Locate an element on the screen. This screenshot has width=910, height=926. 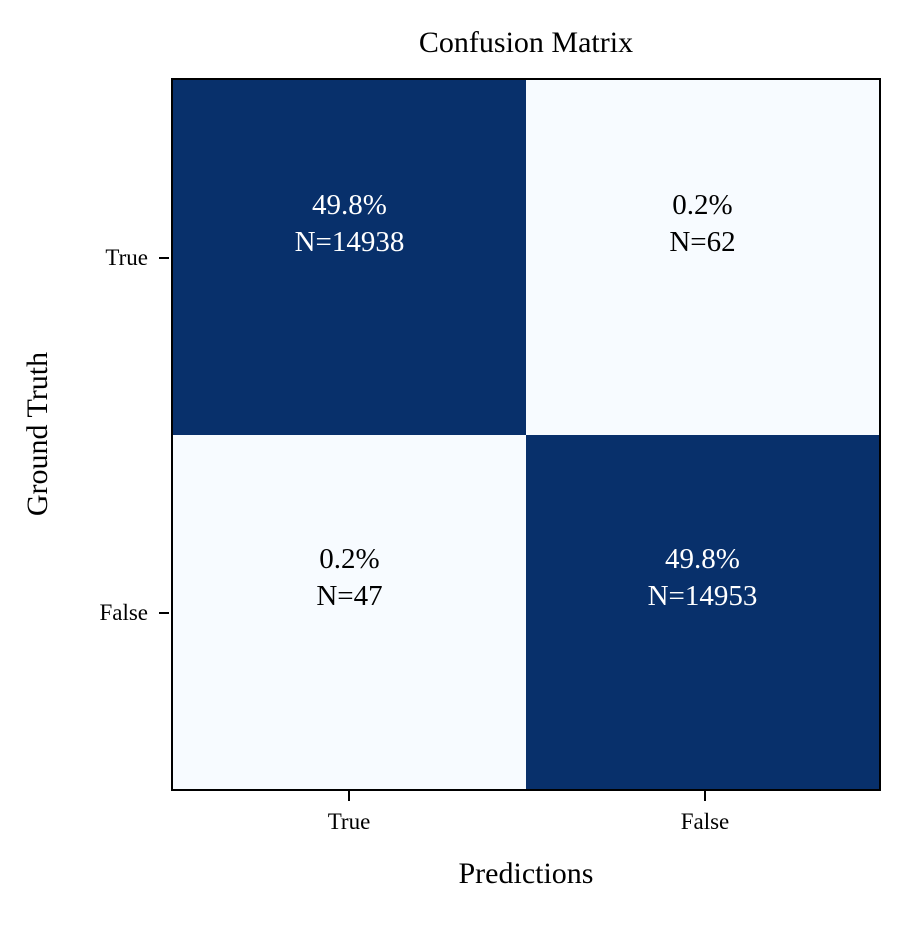
cell-count: N=62 is located at coordinates (702, 241).